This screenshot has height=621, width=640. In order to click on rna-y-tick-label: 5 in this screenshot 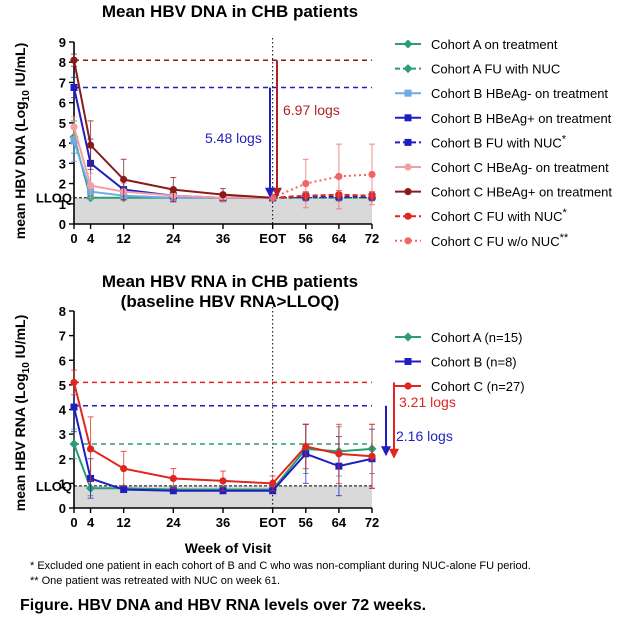, I will do `click(62, 385)`.